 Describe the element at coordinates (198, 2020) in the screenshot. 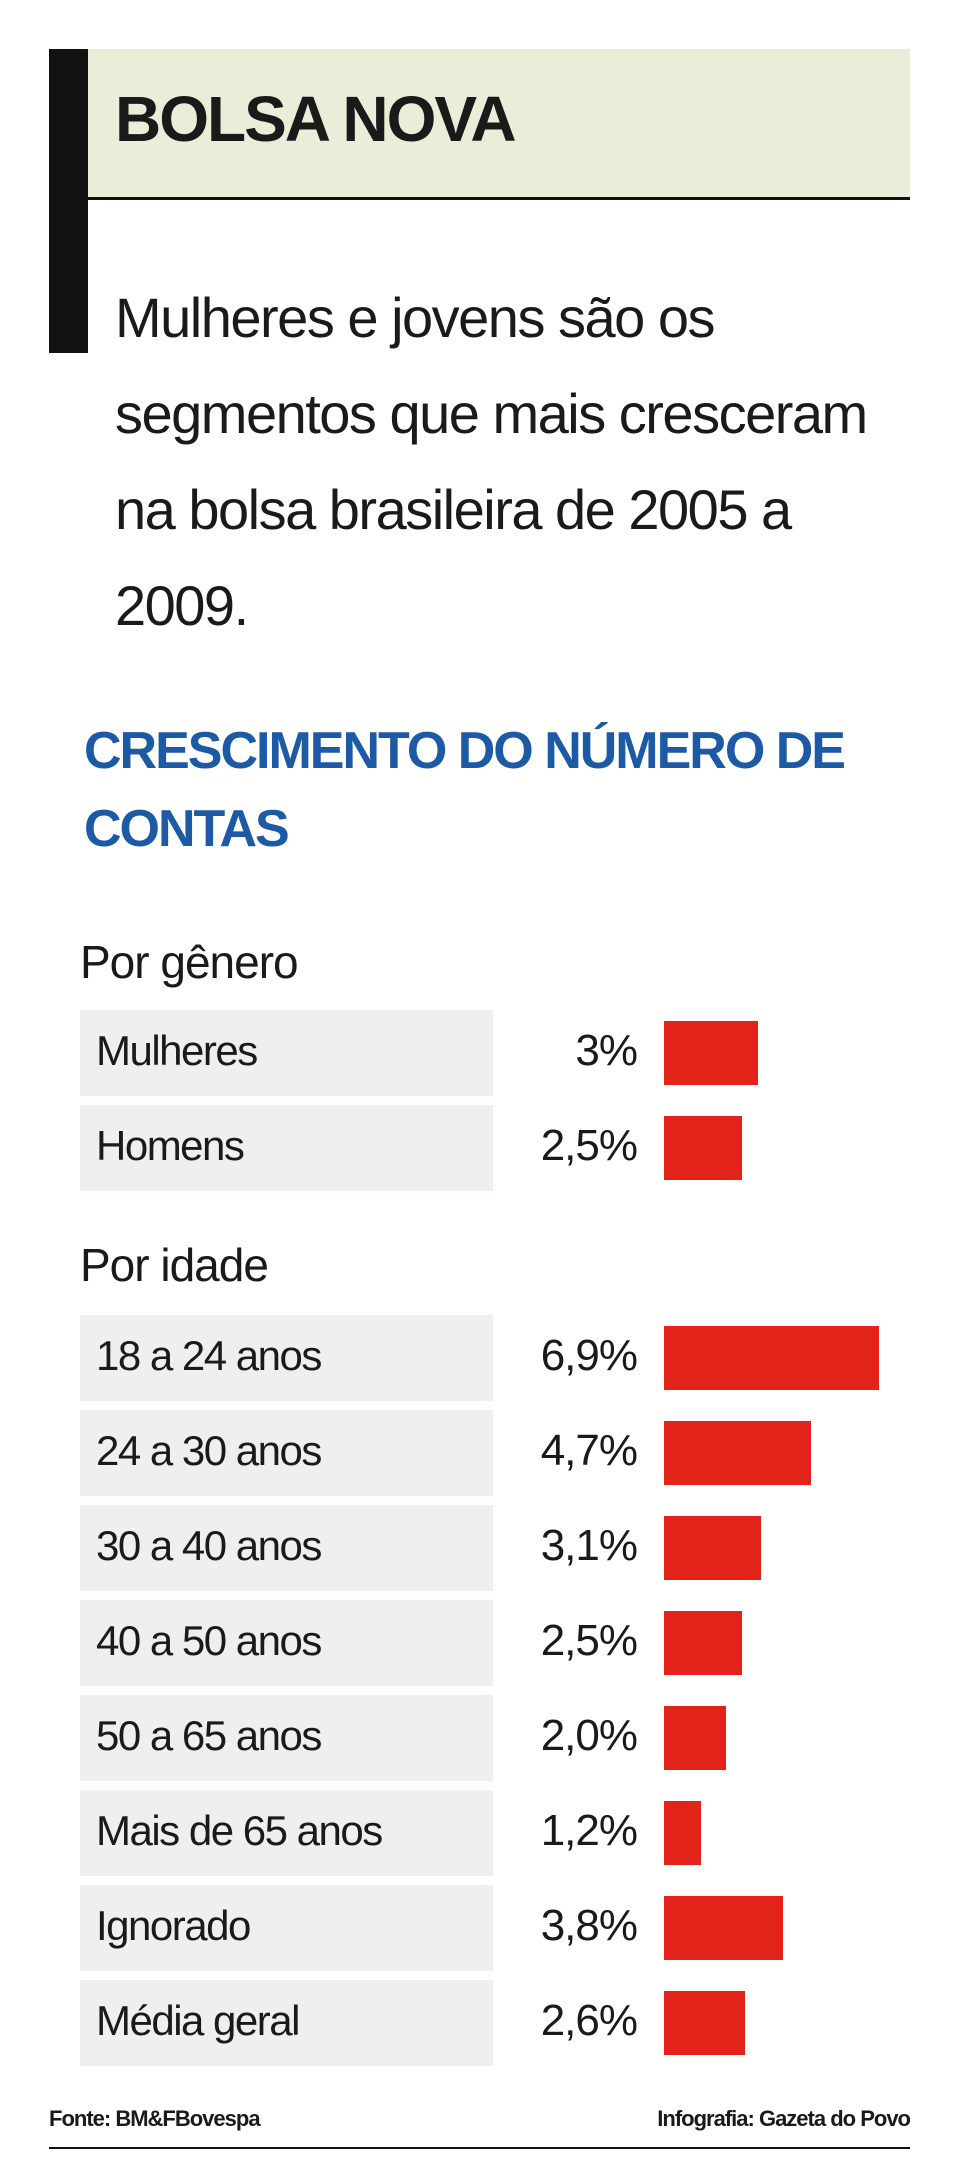

I see `category-label: Média geral` at that location.